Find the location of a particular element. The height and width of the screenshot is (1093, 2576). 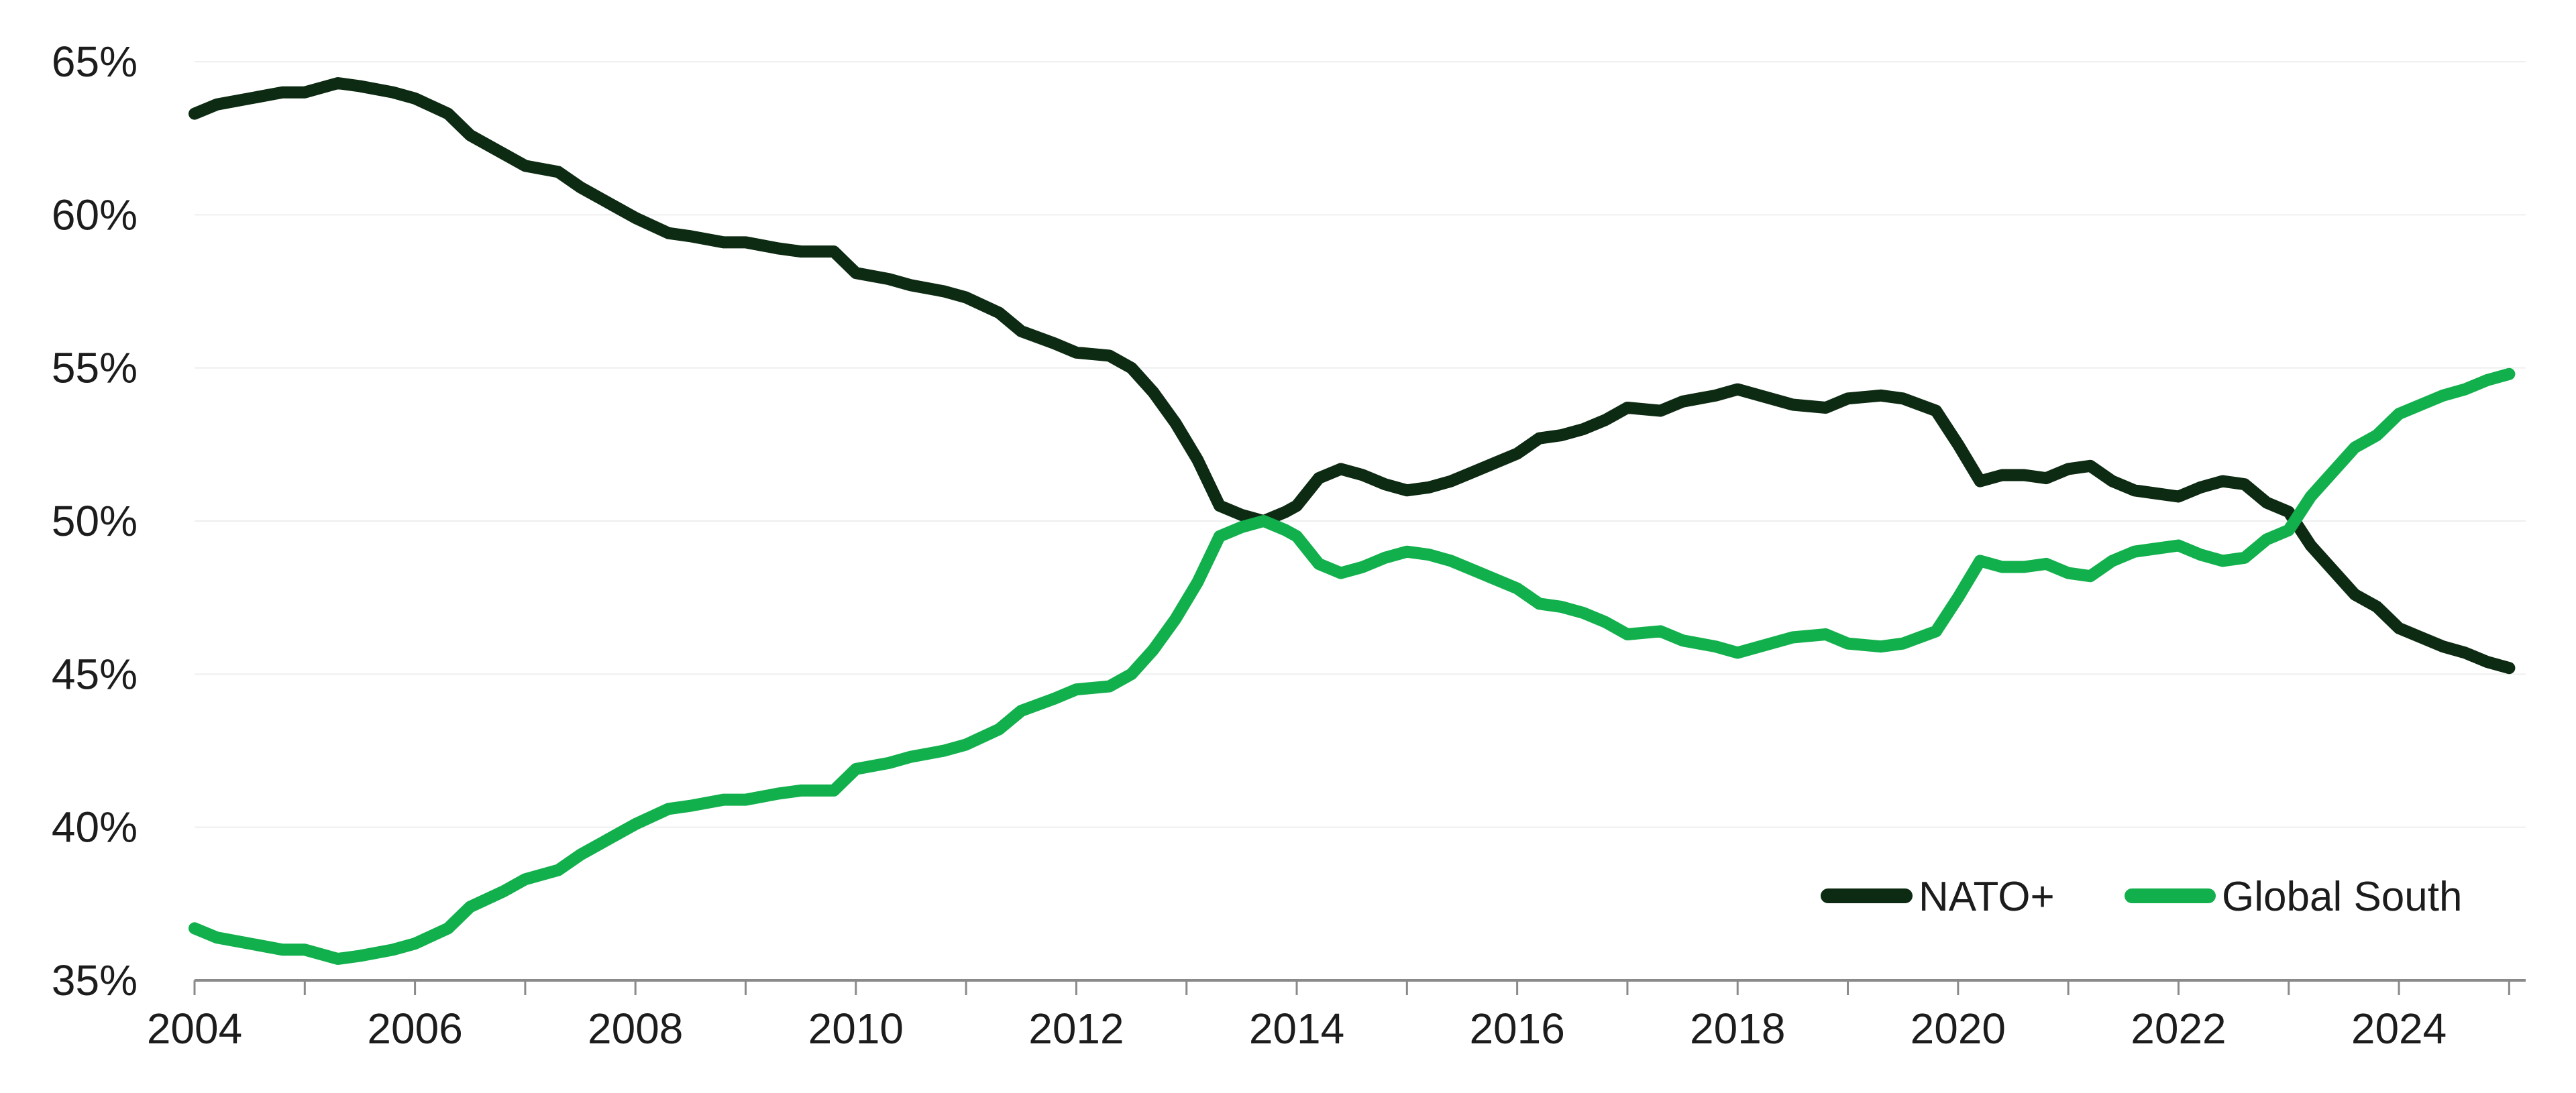

x-tick-label-2024: 2024 is located at coordinates (2399, 1028).